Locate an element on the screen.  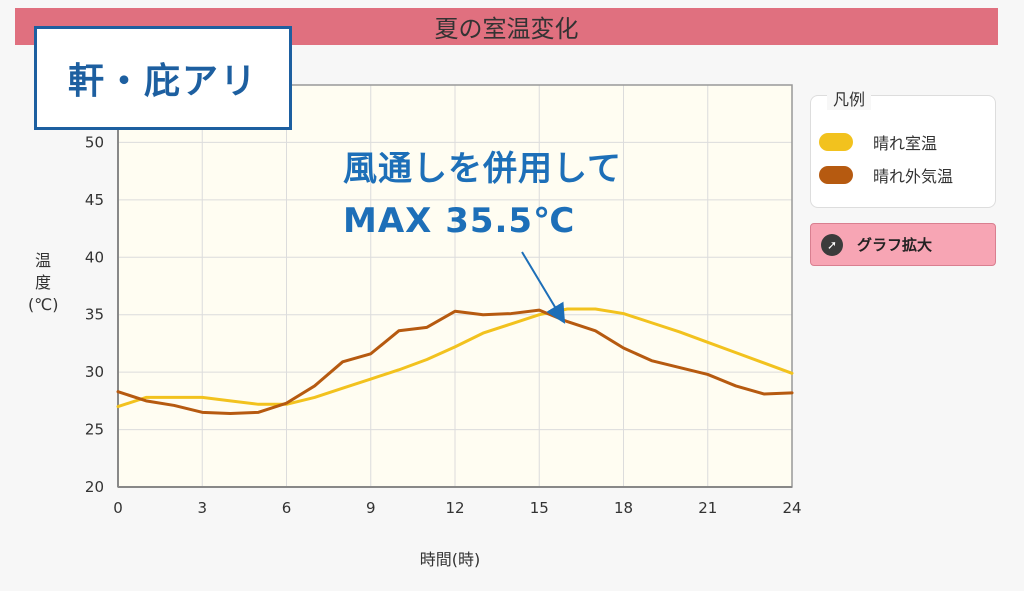
legend-swatch-outdoor-temp is located at coordinates (836, 175).